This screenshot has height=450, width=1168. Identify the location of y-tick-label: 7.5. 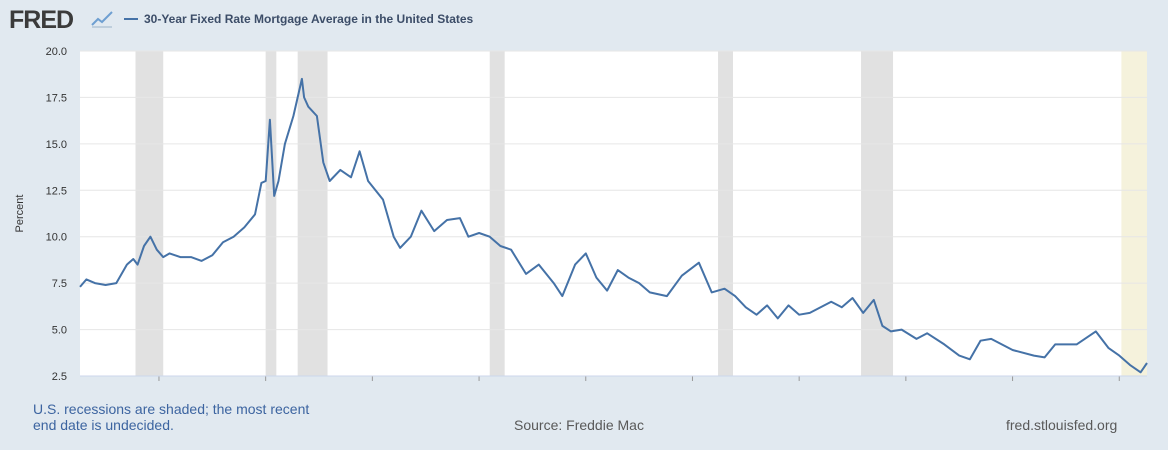
(59, 284).